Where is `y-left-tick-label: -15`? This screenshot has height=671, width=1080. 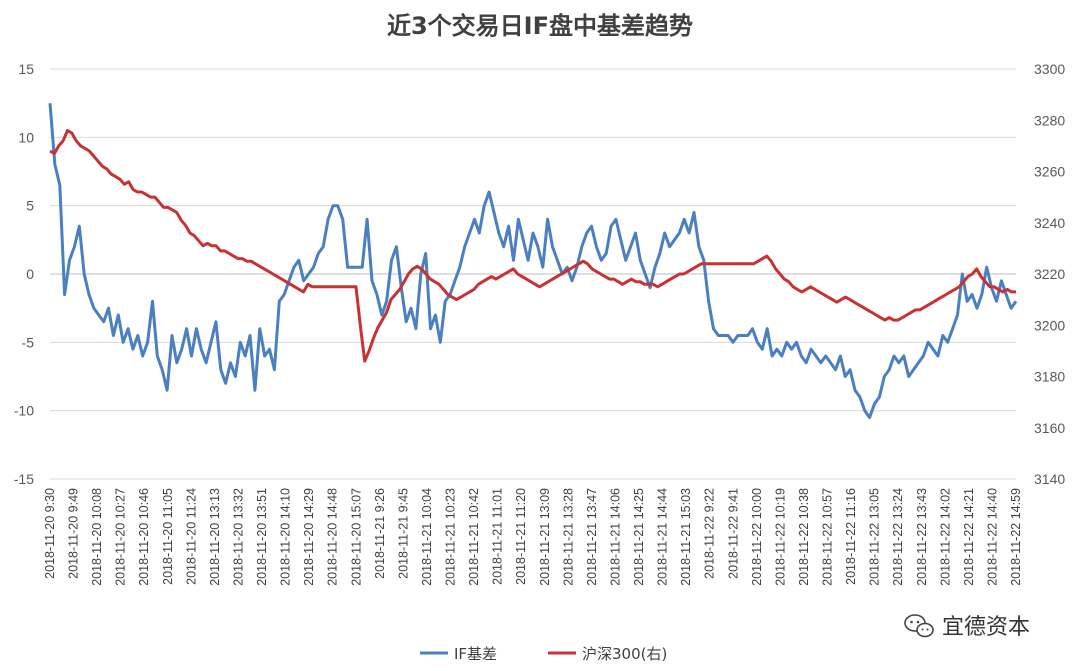
y-left-tick-label: -15 is located at coordinates (24, 479).